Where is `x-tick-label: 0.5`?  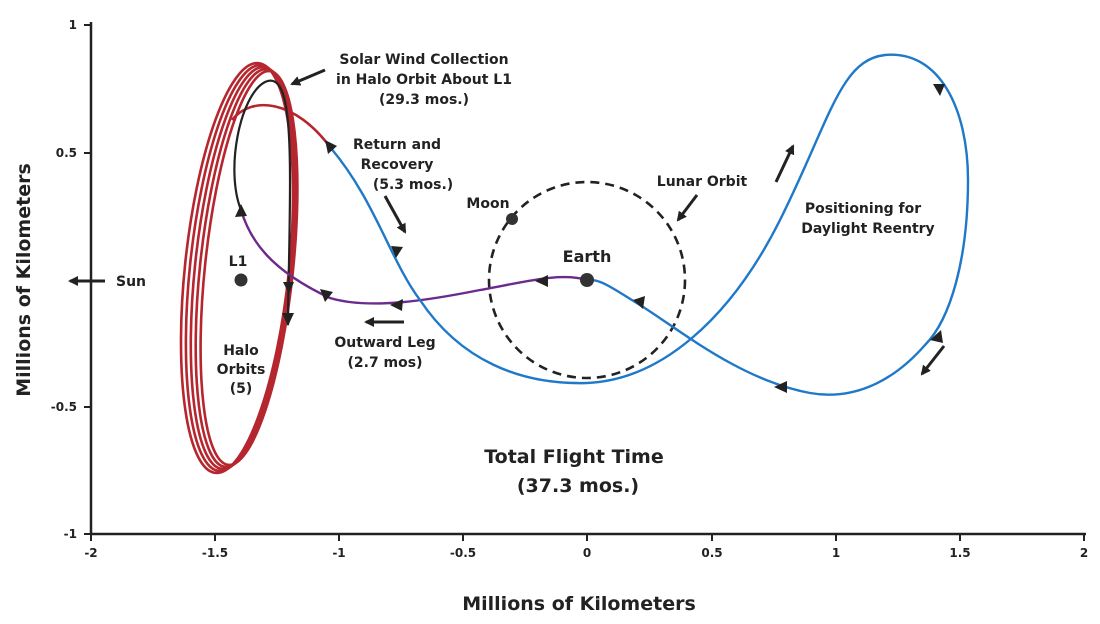 x-tick-label: 0.5 is located at coordinates (711, 553).